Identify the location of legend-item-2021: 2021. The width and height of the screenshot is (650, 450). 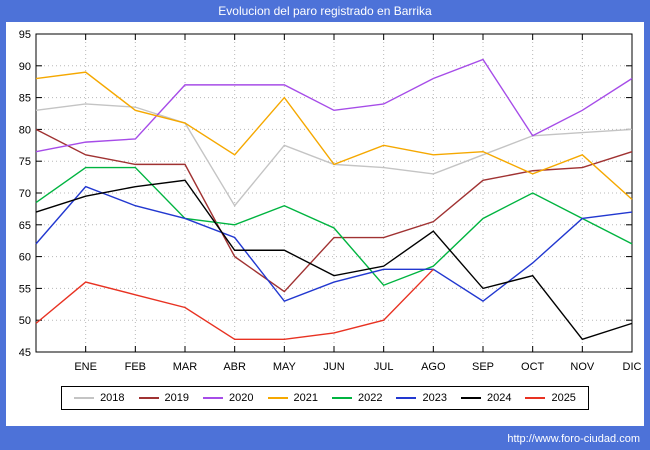
(292, 398).